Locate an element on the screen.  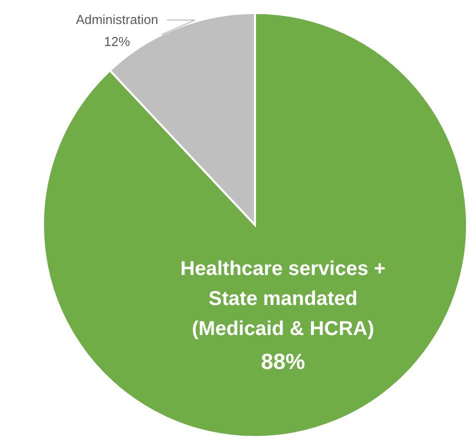
slice-label: Healthcare services + State mandated (Medicaid & HCRA) is located at coordinates (283, 299).